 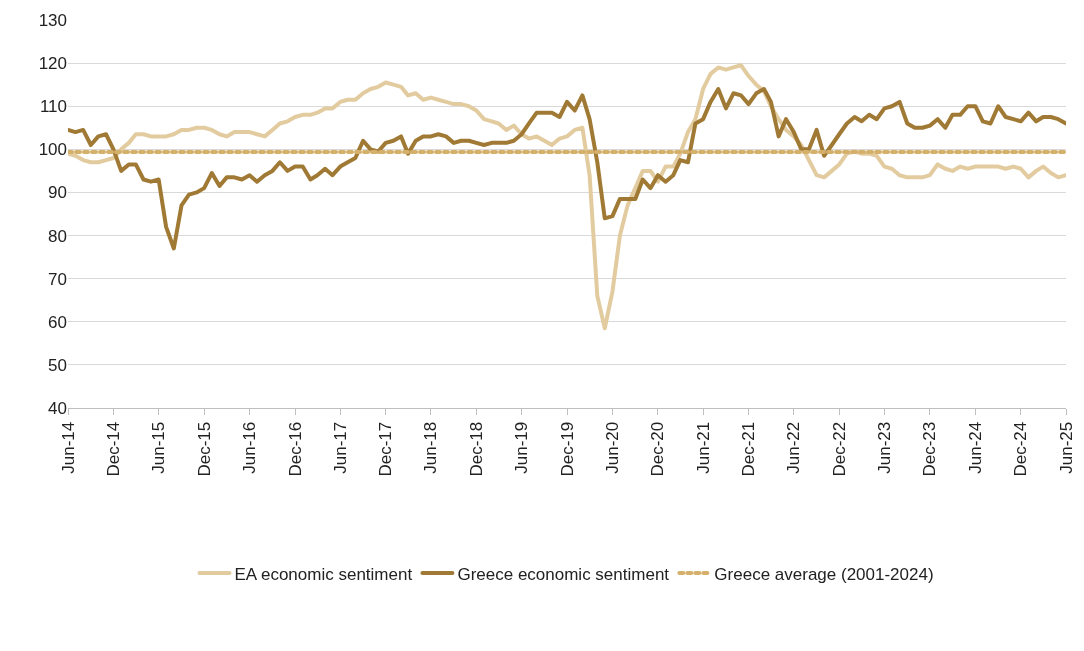 I want to click on x-tick-label: Dec-24, so click(x=1021, y=449).